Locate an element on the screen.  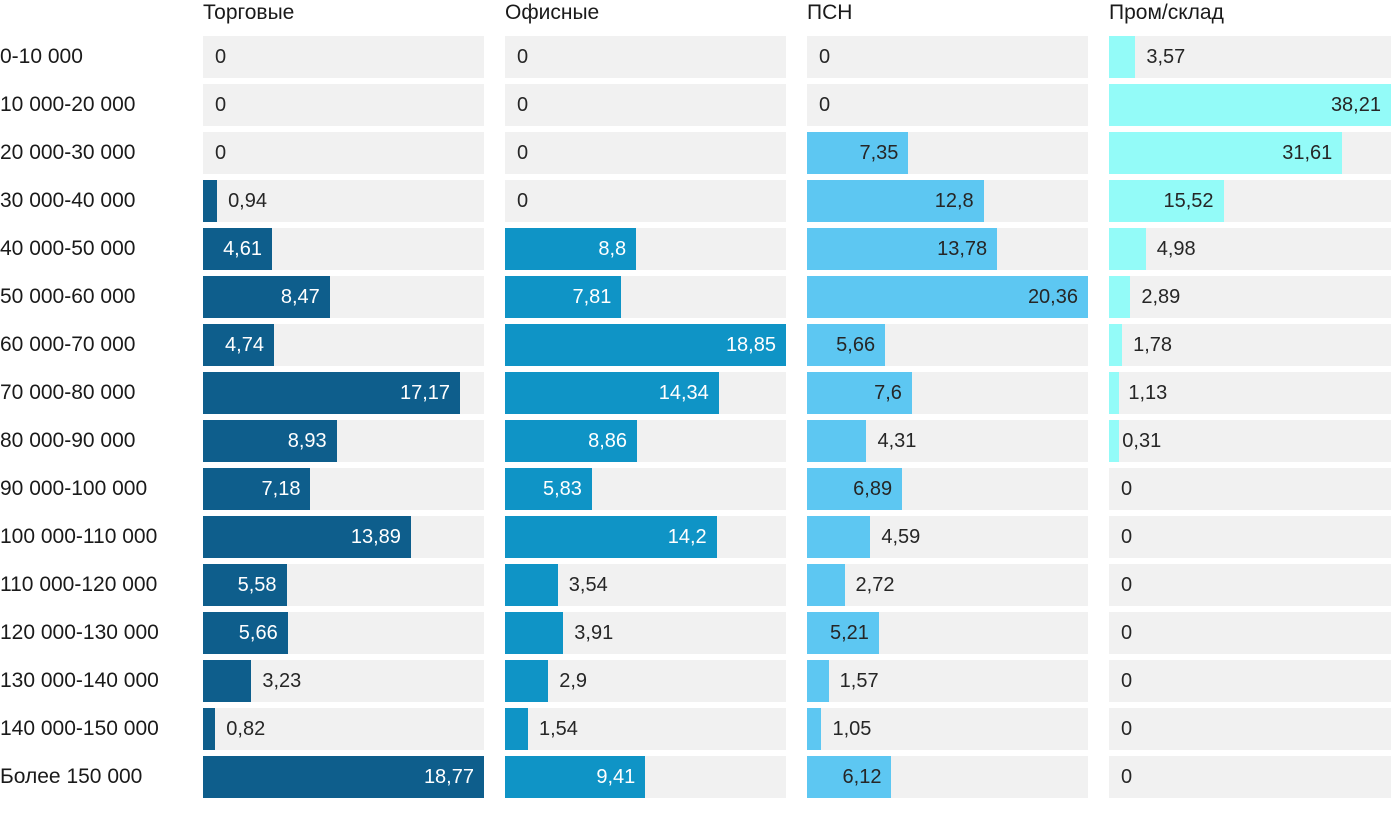
bar: 7,35 is located at coordinates (858, 153).